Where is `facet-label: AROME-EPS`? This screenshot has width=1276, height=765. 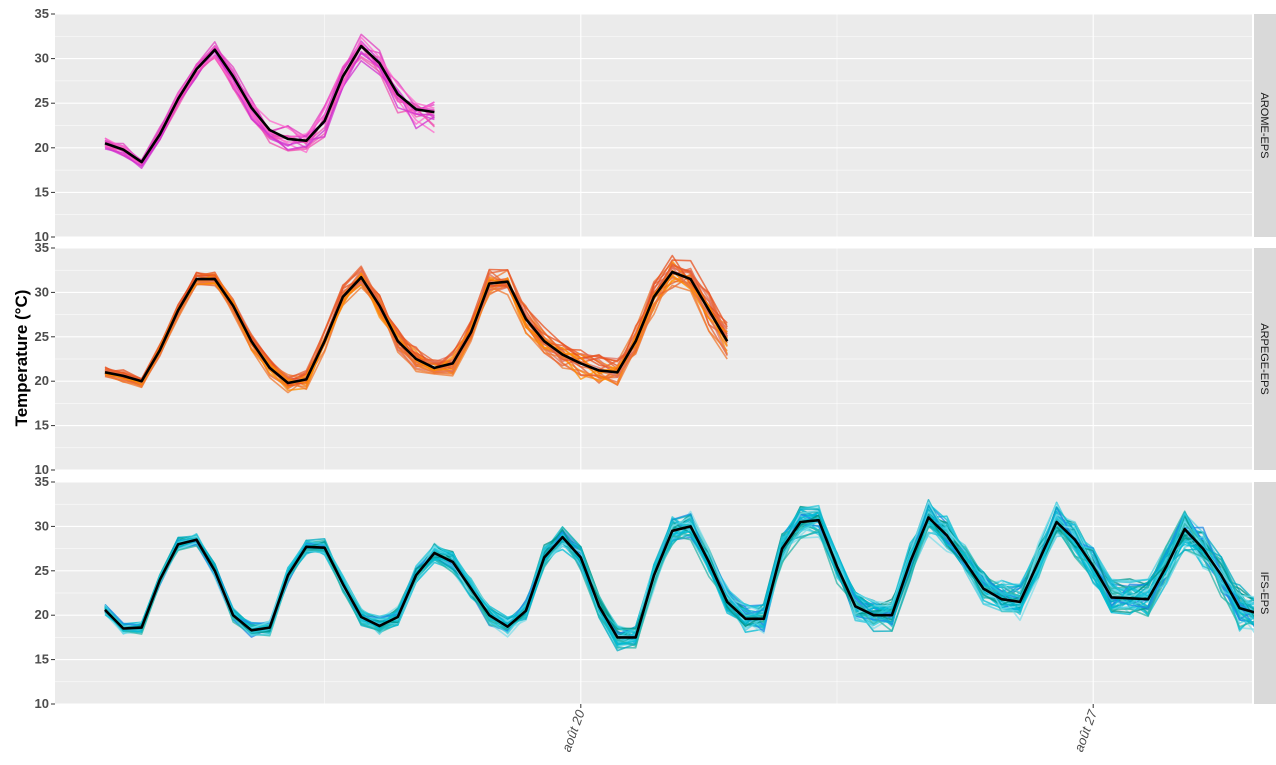
facet-label: AROME-EPS is located at coordinates (1264, 125).